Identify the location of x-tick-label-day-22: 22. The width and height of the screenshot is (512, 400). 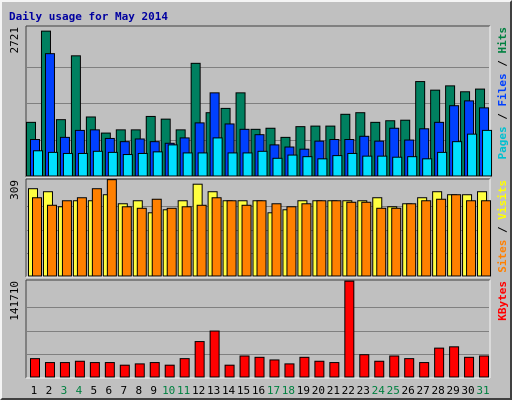
(348, 390).